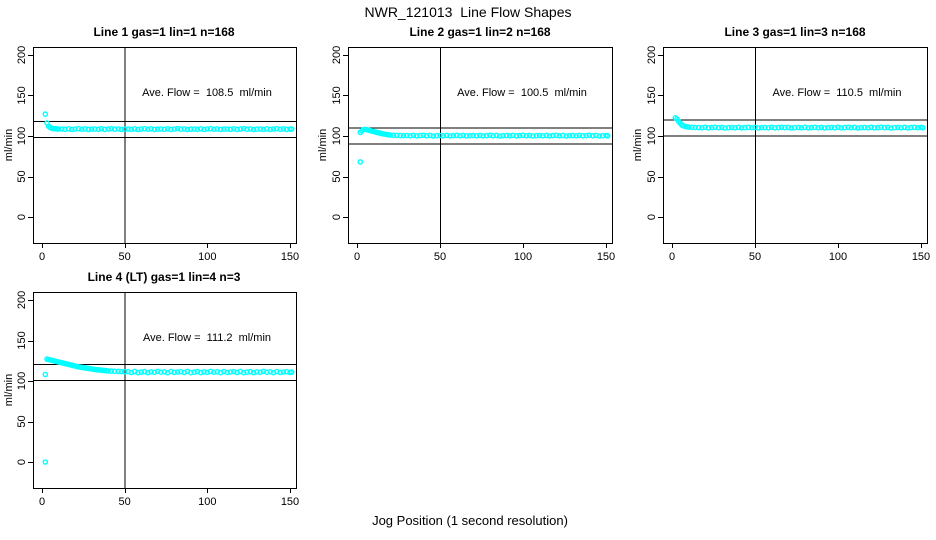 Image resolution: width=936 pixels, height=540 pixels. I want to click on subplot-2: 0 50 100 150 0 50 100 150 200, so click(473, 154).